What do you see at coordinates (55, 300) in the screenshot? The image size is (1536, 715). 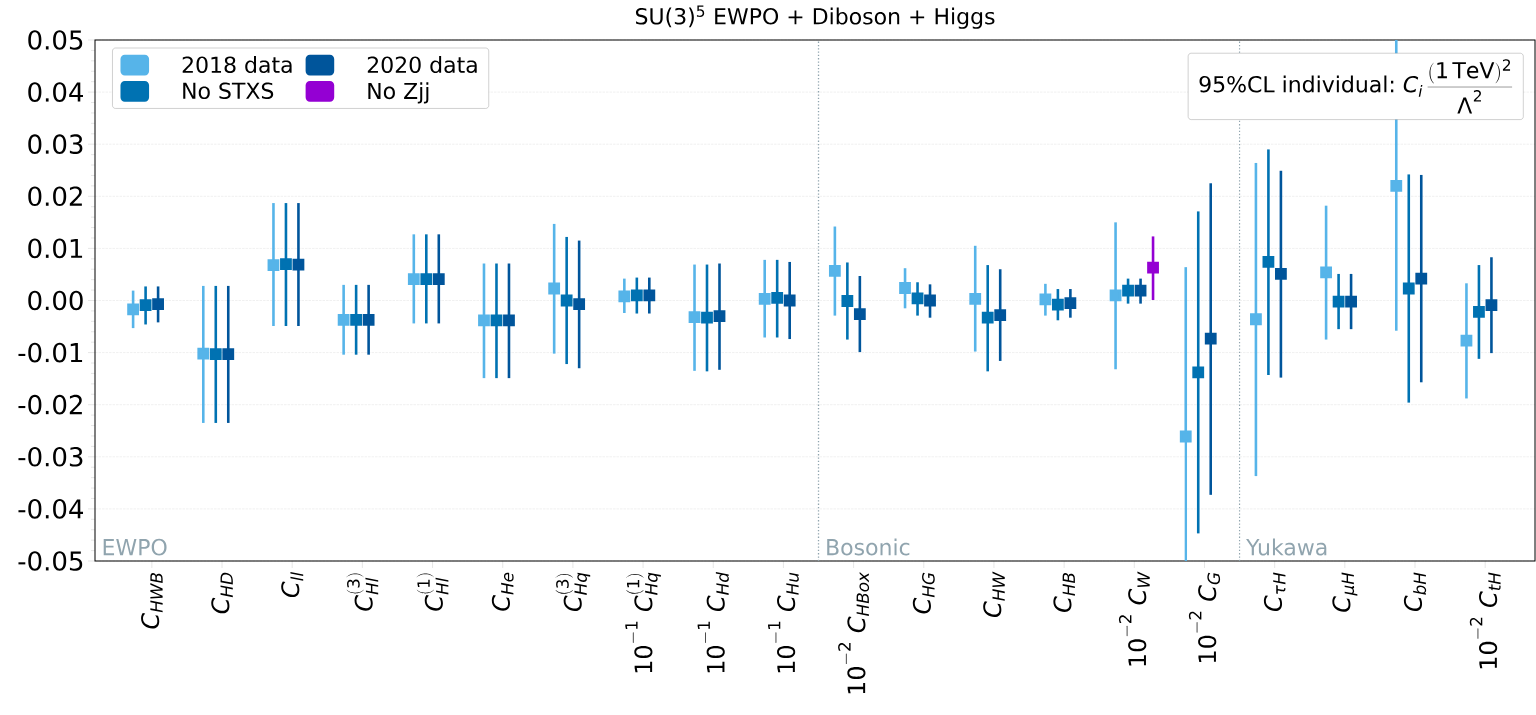 I see `y-tick-label: 0.00` at bounding box center [55, 300].